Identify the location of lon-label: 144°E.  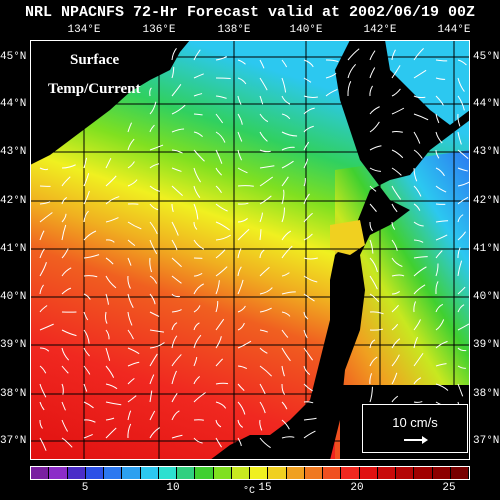
(454, 30).